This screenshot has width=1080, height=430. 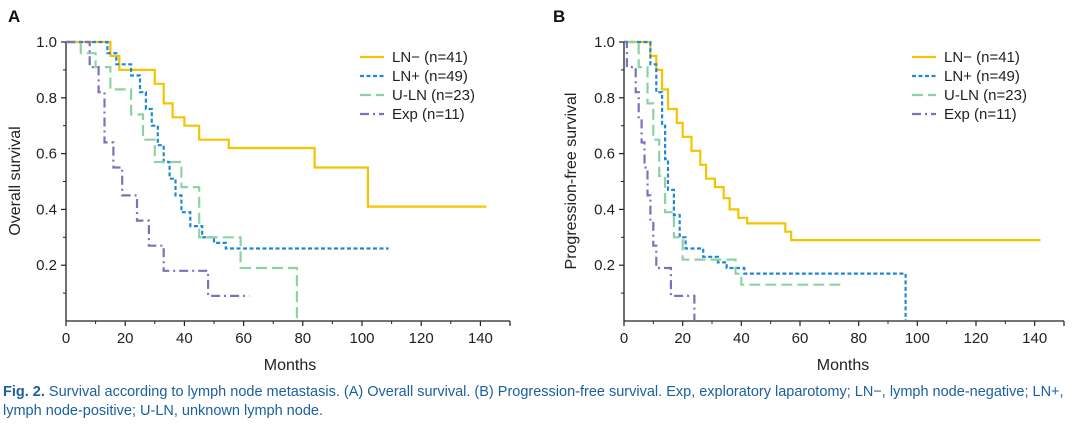 I want to click on panel-a-series-uminusln-curve, so click(x=182, y=180).